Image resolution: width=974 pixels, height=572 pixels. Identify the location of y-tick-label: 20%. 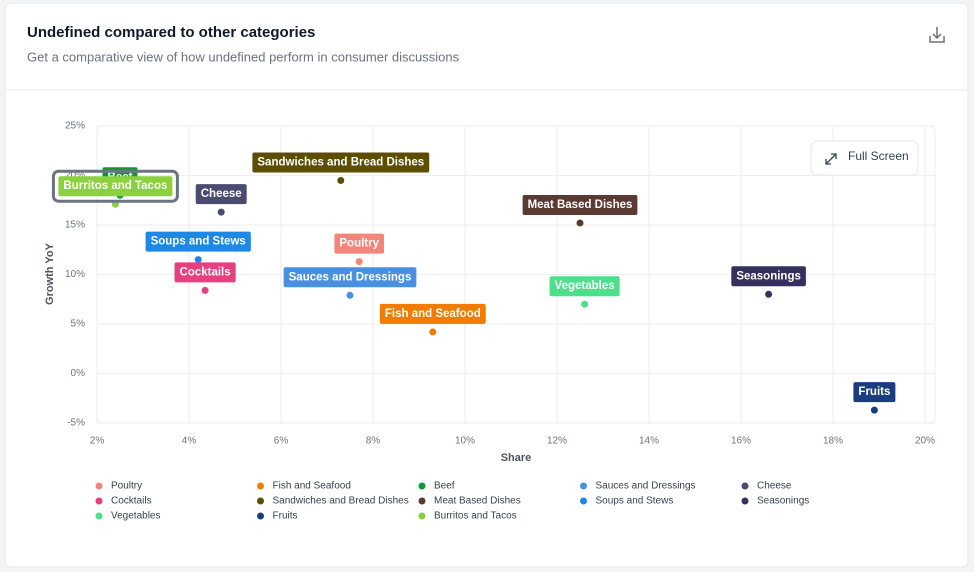
(75, 175).